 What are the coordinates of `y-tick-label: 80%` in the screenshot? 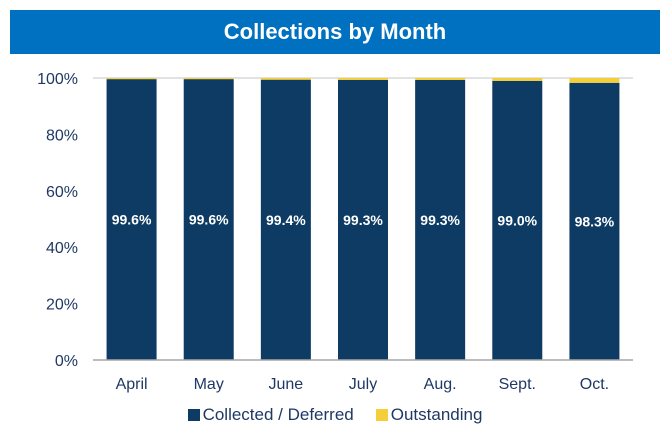 It's located at (62, 135).